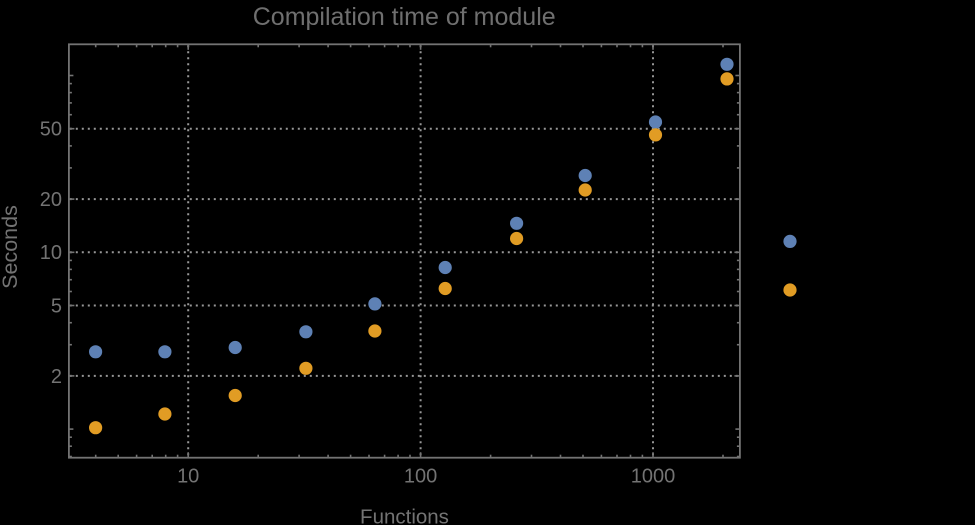 Image resolution: width=975 pixels, height=525 pixels. I want to click on svg-text: Seconds, so click(11, 247).